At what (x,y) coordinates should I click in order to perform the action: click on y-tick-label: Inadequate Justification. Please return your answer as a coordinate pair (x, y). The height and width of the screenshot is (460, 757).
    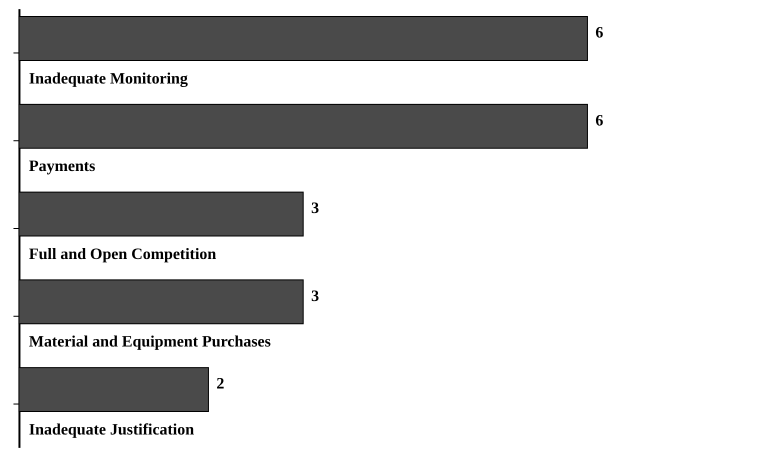
    Looking at the image, I should click on (111, 429).